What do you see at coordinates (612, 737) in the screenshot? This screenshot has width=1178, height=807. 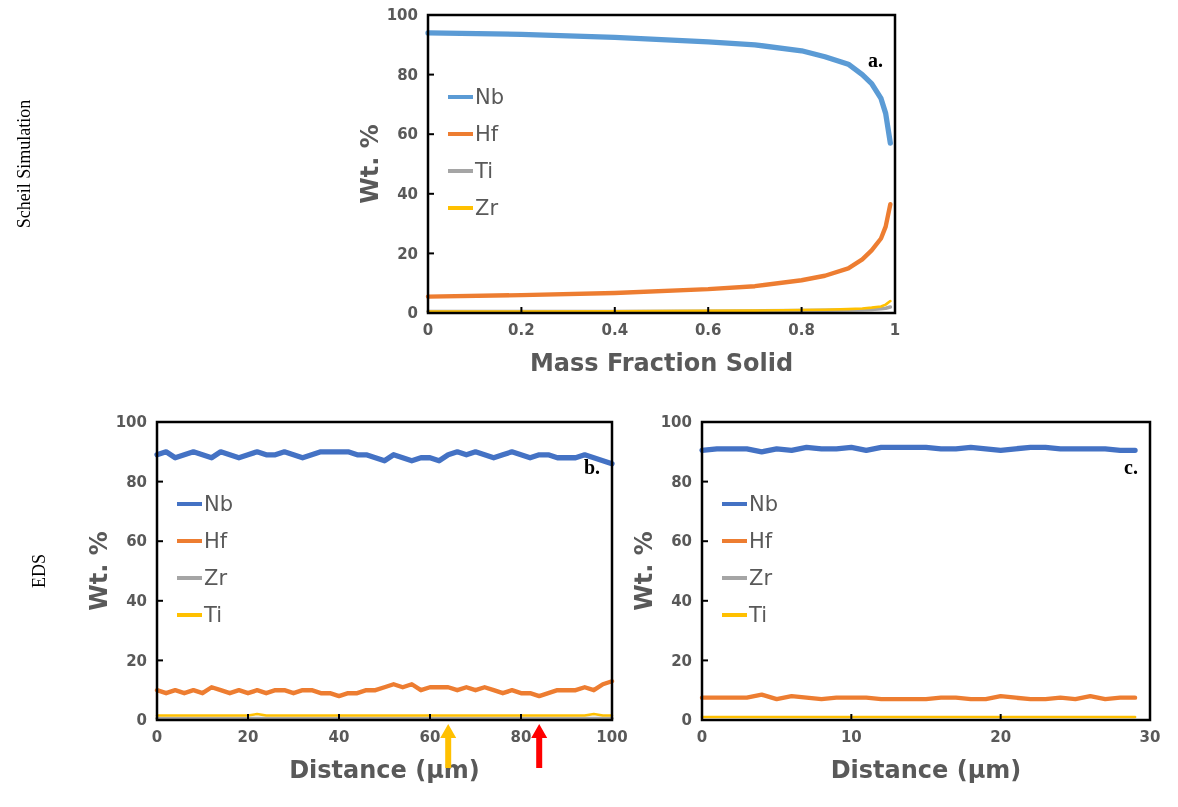 I see `x-tick-label: 100` at bounding box center [612, 737].